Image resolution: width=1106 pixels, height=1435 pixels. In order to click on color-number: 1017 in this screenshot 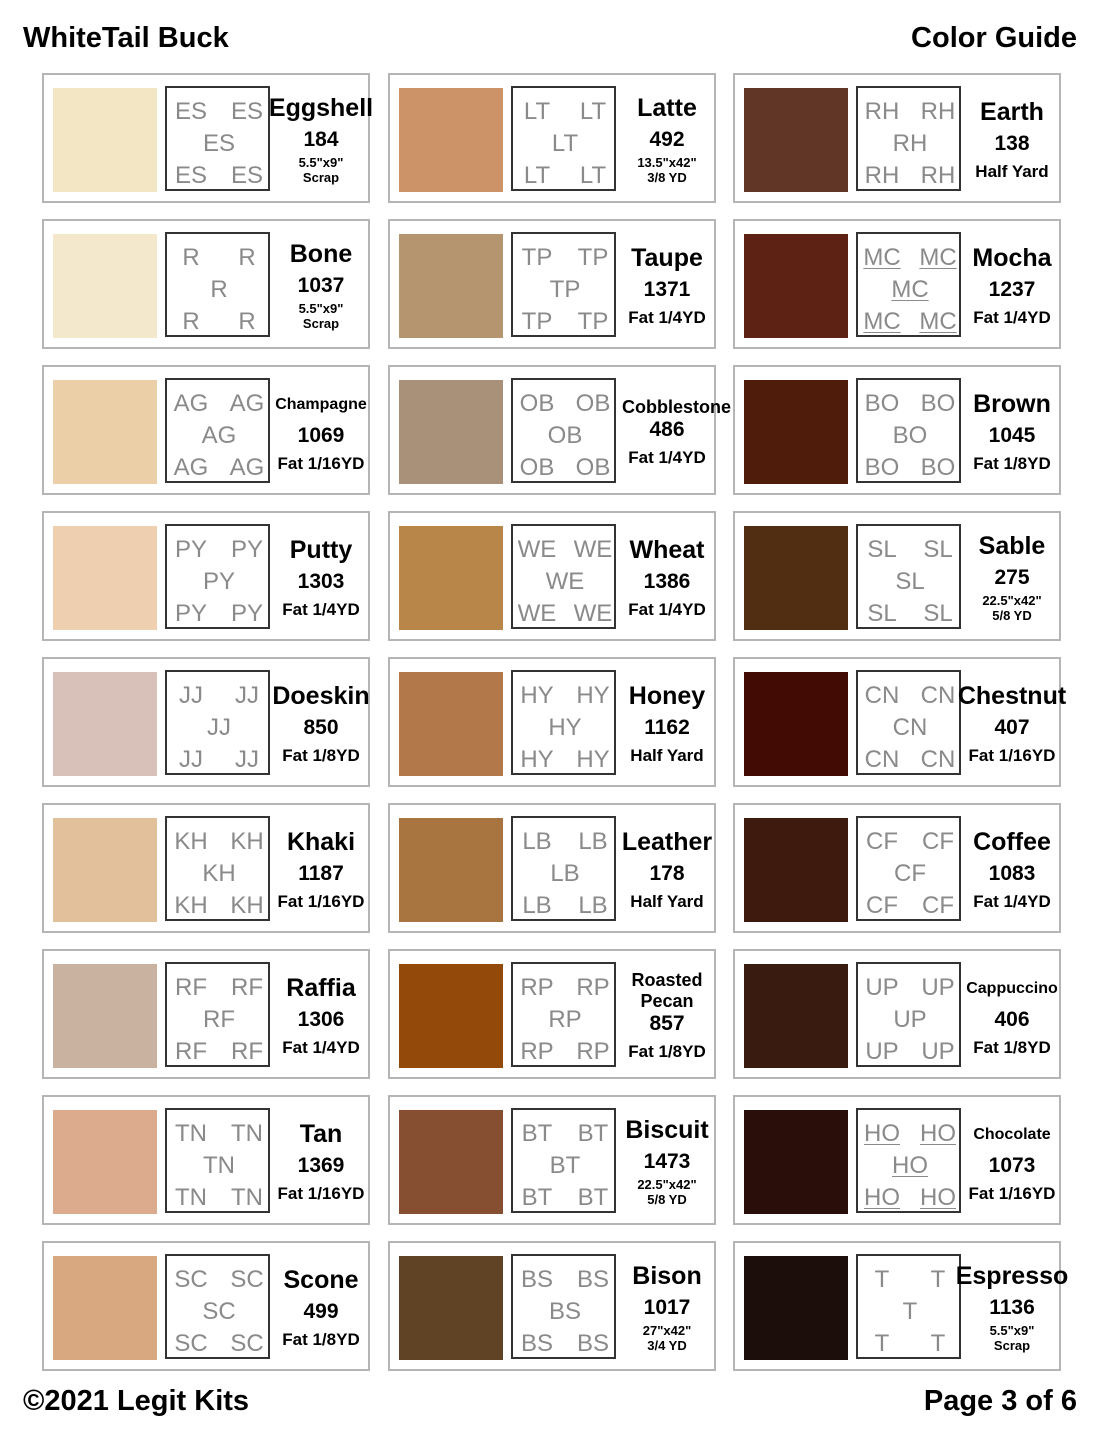, I will do `click(667, 1307)`.